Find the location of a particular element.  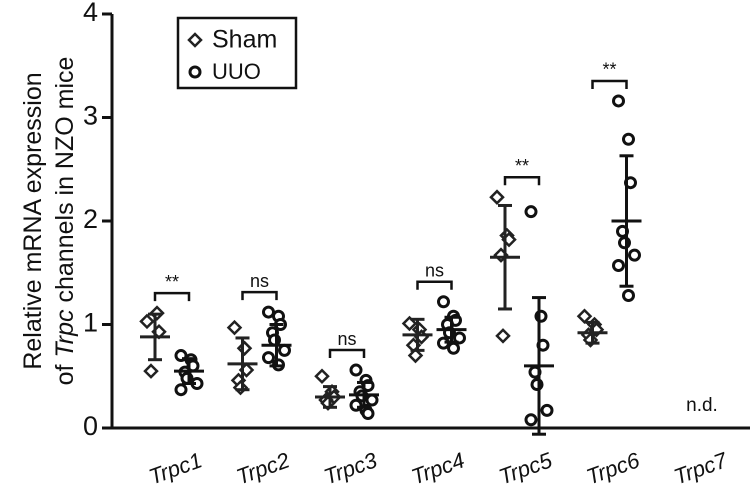

legend: Sham UUO is located at coordinates (237, 53).